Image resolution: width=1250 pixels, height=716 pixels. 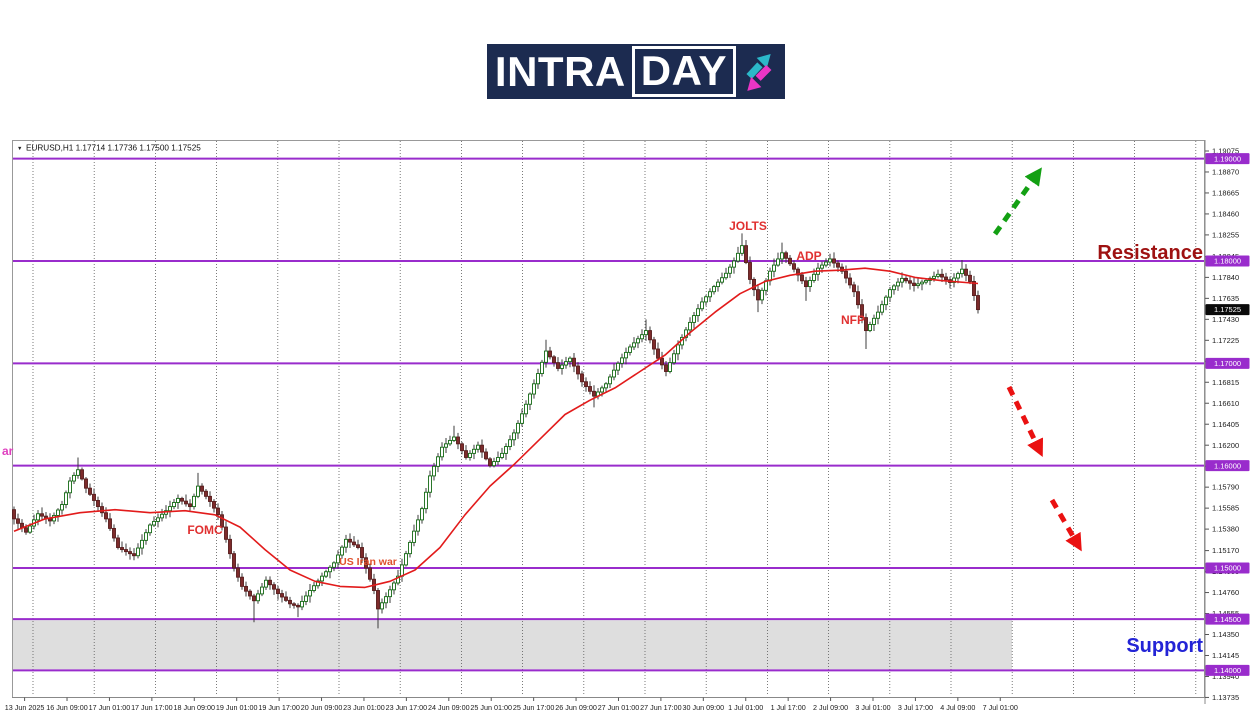 I want to click on time-tick-label: 24 Jun 09:00, so click(x=449, y=707).